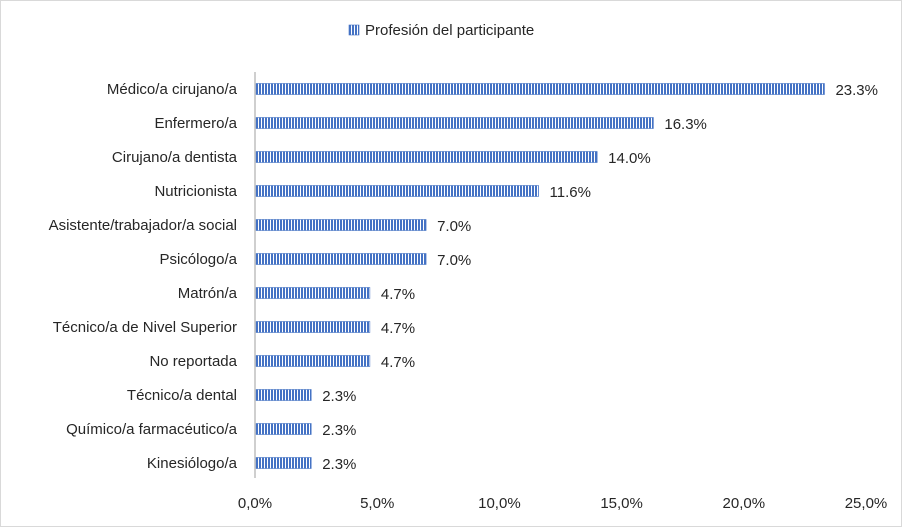 Image resolution: width=902 pixels, height=527 pixels. What do you see at coordinates (499, 503) in the screenshot?
I see `x-tick-label: 10,0%` at bounding box center [499, 503].